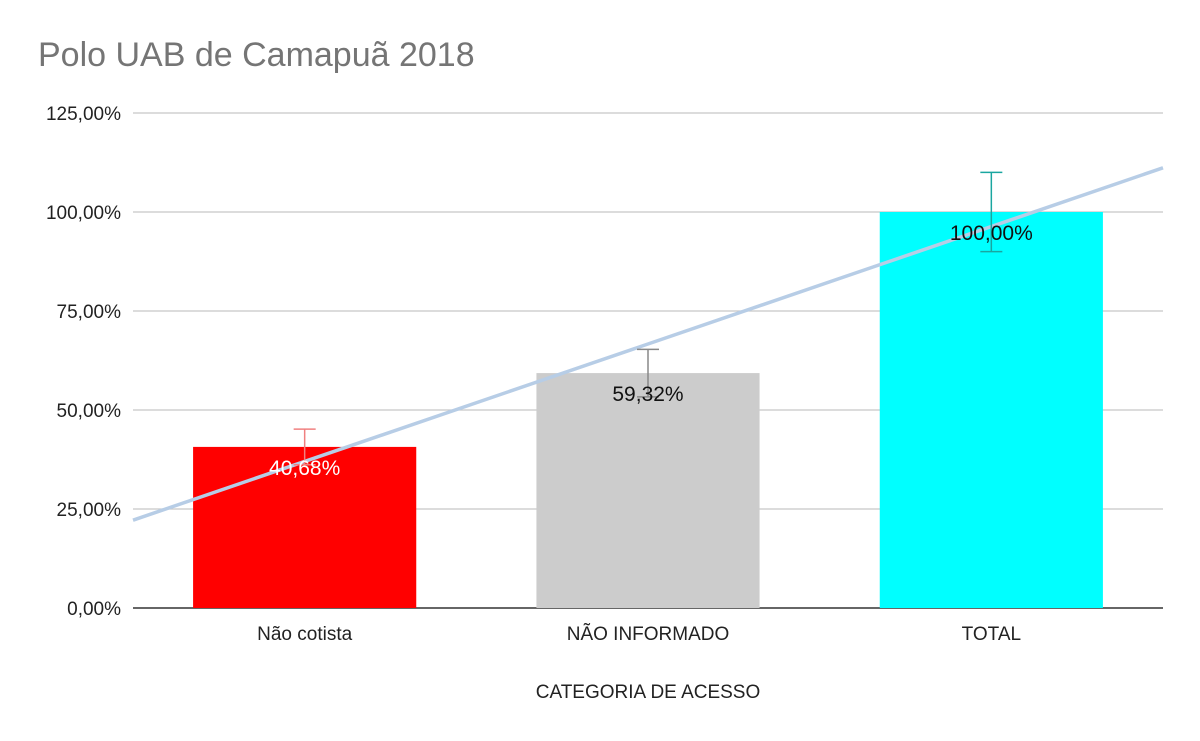 This screenshot has height=741, width=1200. What do you see at coordinates (256, 55) in the screenshot?
I see `chart-title: Polo UAB de Camapuã 2018` at bounding box center [256, 55].